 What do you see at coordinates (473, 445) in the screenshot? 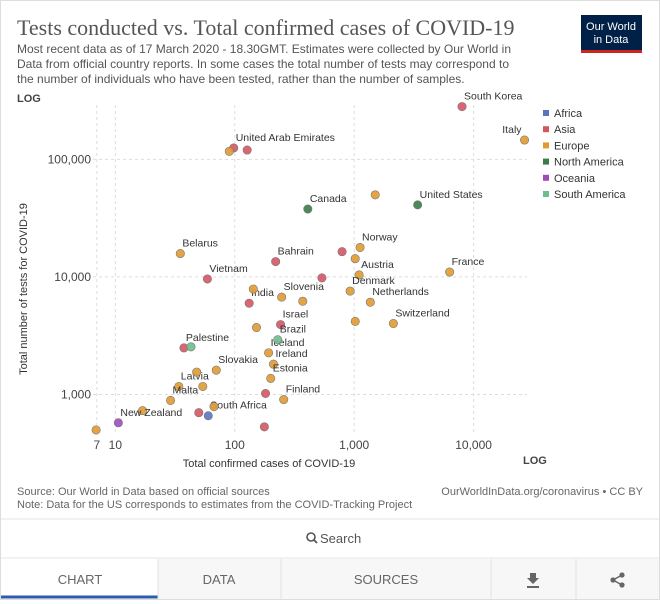
I see `x-tick-label: 10,000` at bounding box center [473, 445].